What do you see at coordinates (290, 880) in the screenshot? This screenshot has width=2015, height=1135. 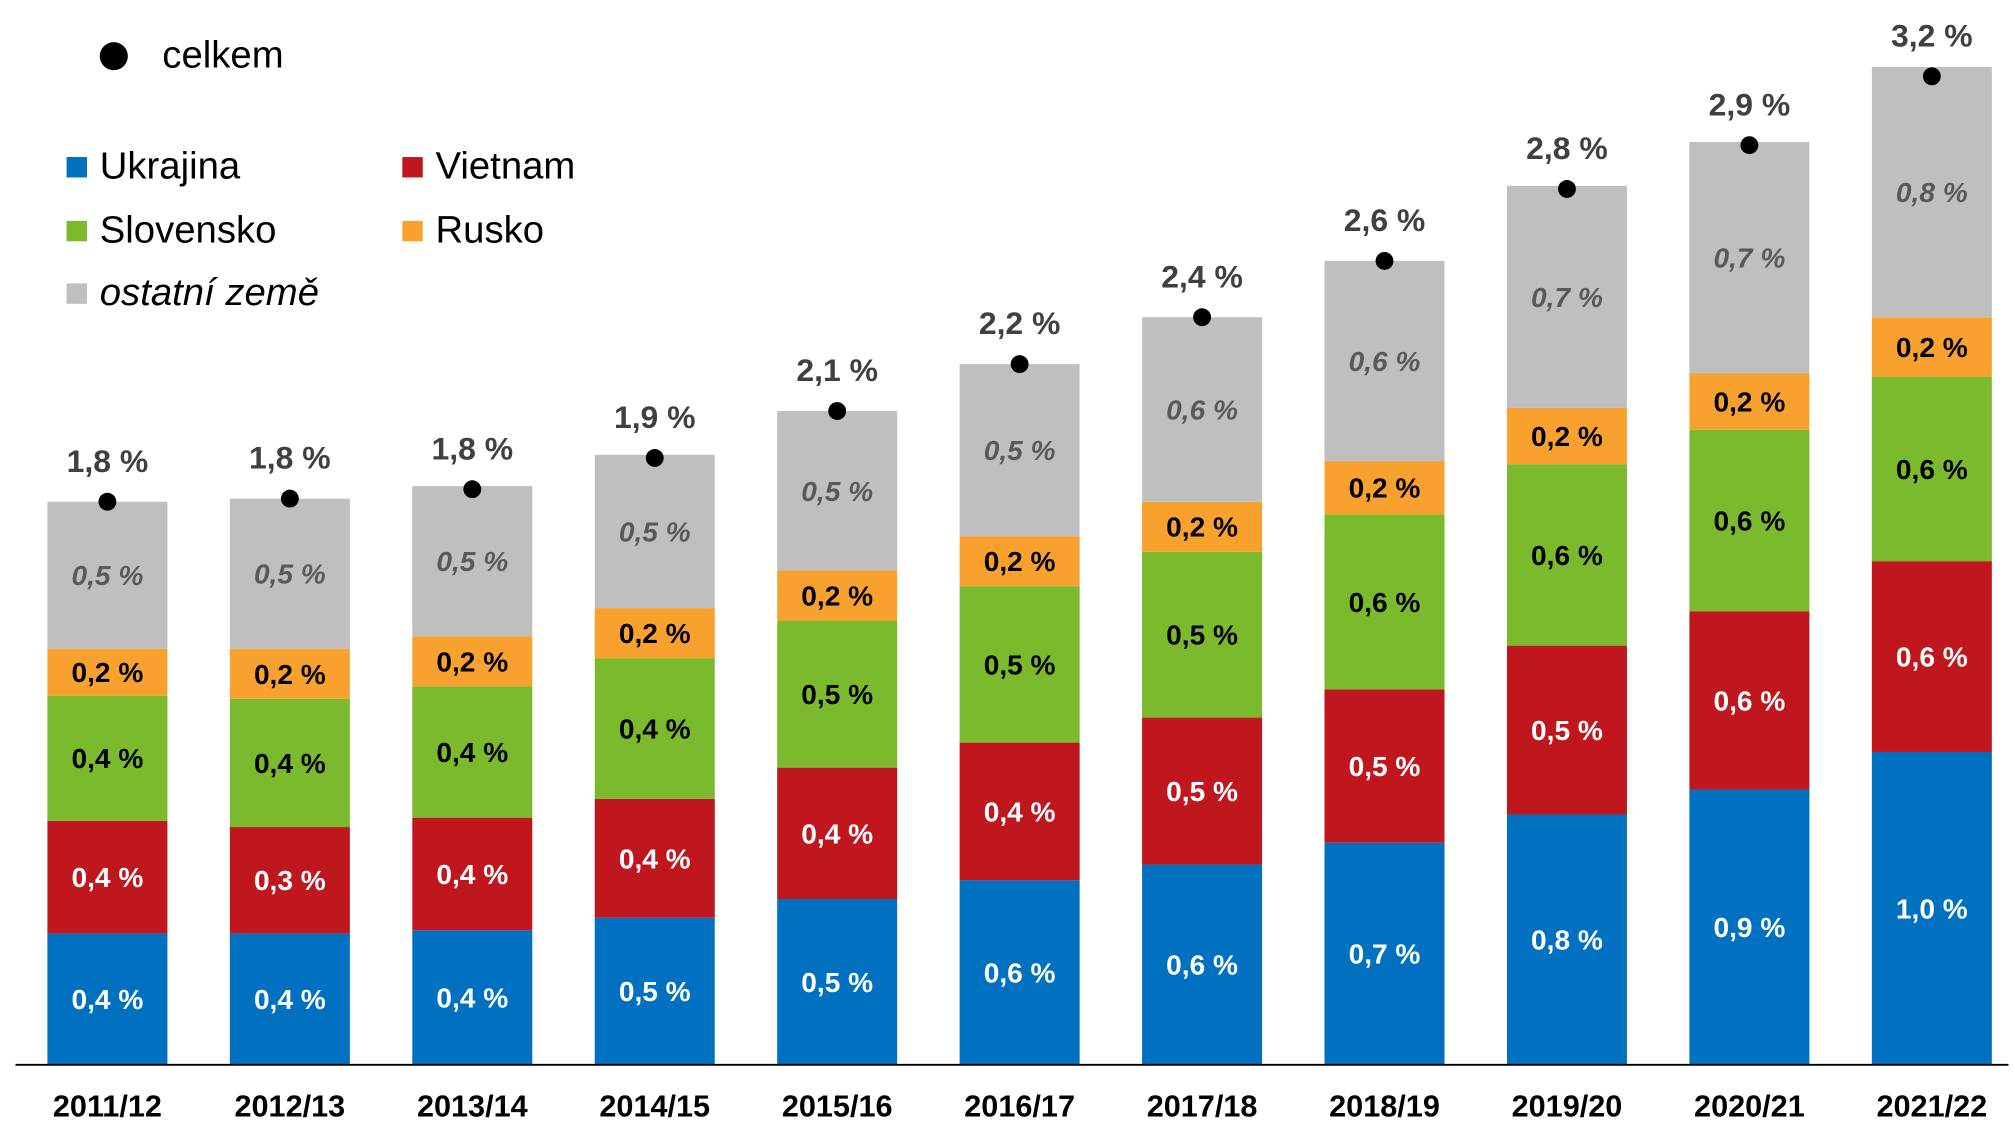 I see `value-label: 0,3 %` at bounding box center [290, 880].